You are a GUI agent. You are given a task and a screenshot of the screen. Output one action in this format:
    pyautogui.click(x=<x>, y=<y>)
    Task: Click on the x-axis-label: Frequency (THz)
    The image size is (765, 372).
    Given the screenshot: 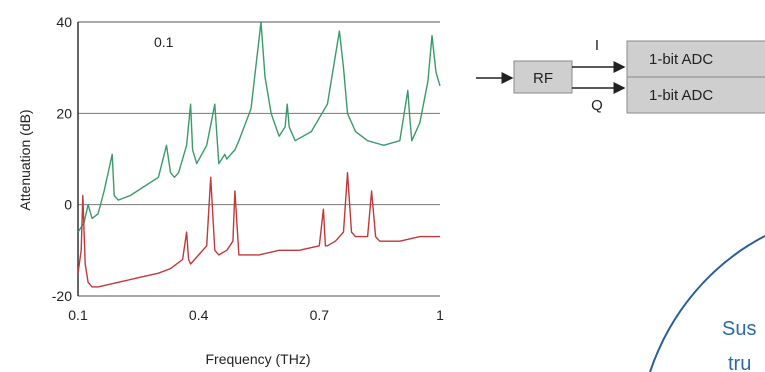 What is the action you would take?
    pyautogui.click(x=257, y=359)
    